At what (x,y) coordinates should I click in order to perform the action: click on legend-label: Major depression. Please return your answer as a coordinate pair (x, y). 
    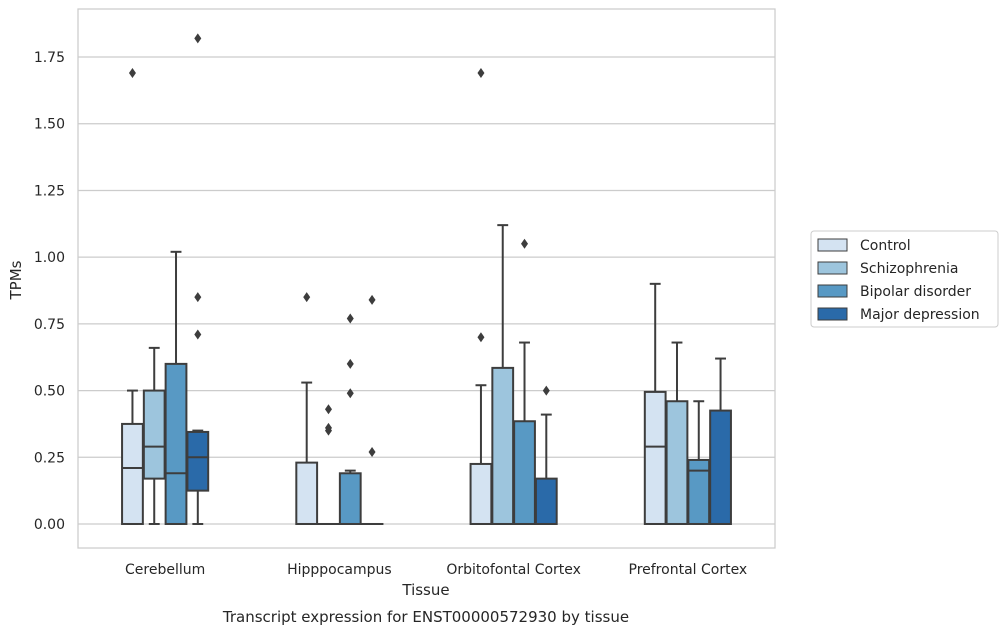
    Looking at the image, I should click on (920, 315).